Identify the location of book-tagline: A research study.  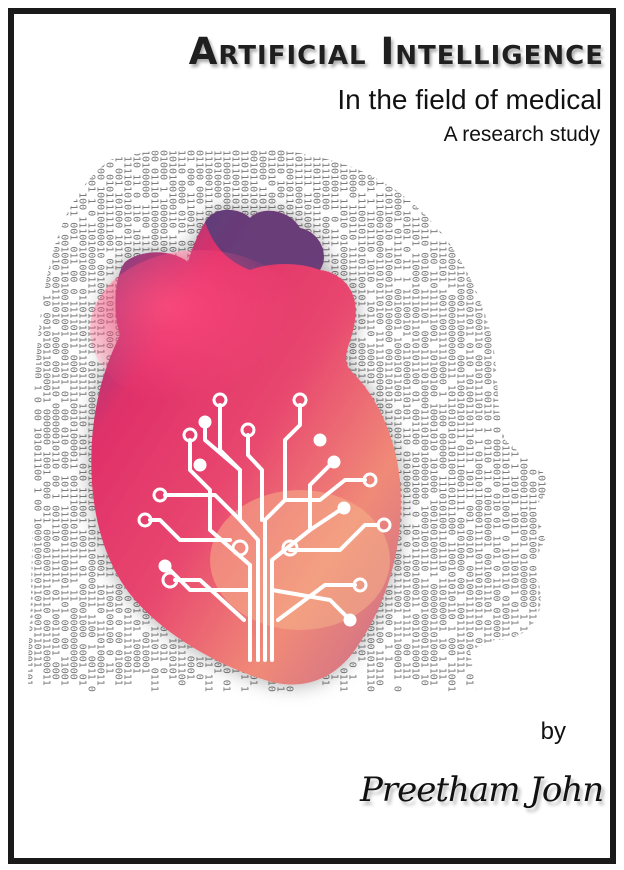
(521, 134).